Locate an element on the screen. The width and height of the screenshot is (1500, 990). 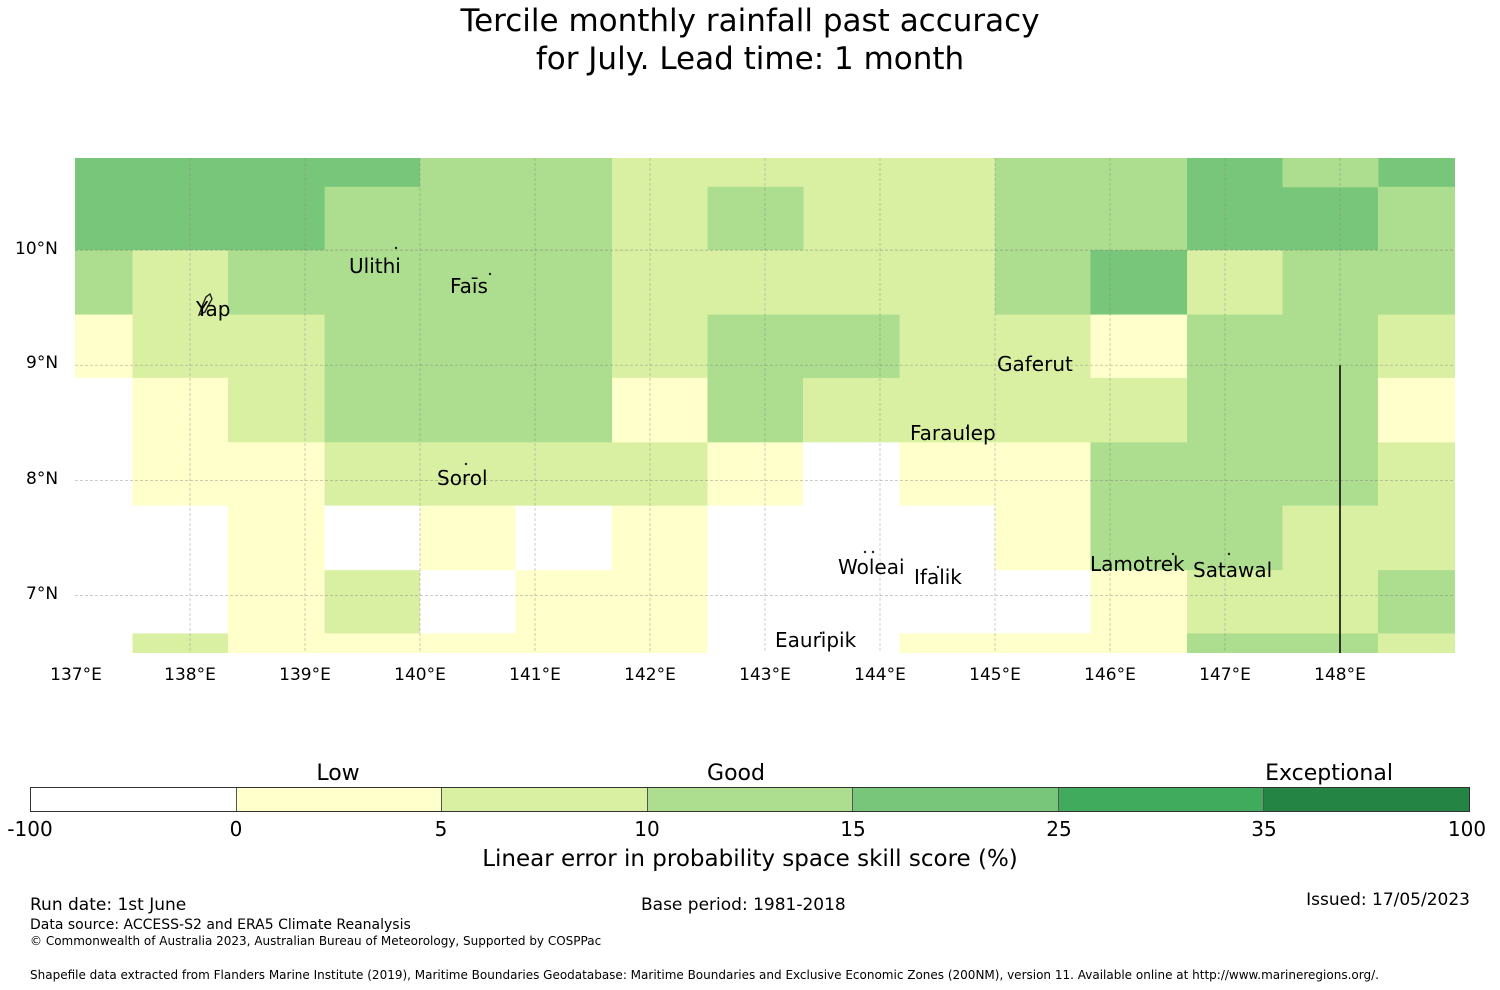
legend-tick: 25 is located at coordinates (1059, 829).